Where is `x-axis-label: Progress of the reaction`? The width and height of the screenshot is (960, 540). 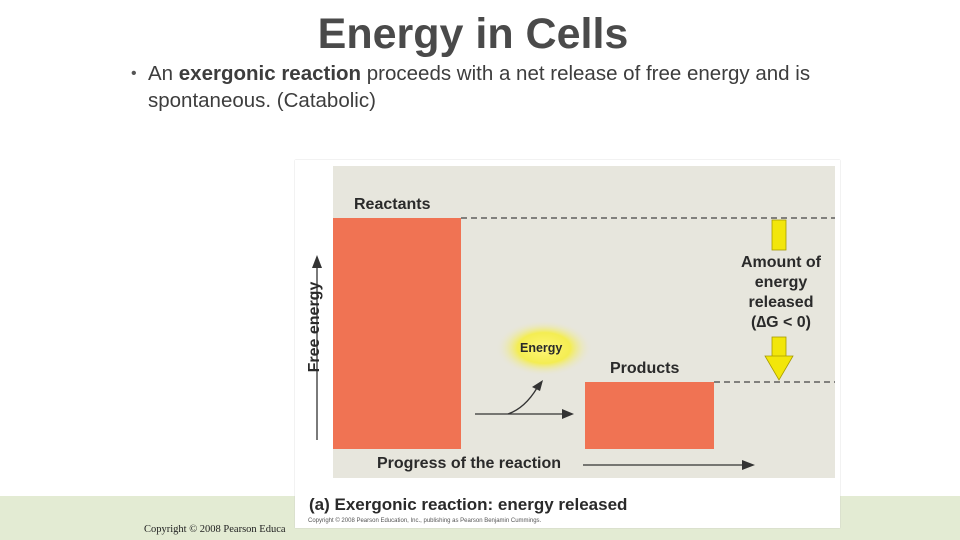 x-axis-label: Progress of the reaction is located at coordinates (469, 463).